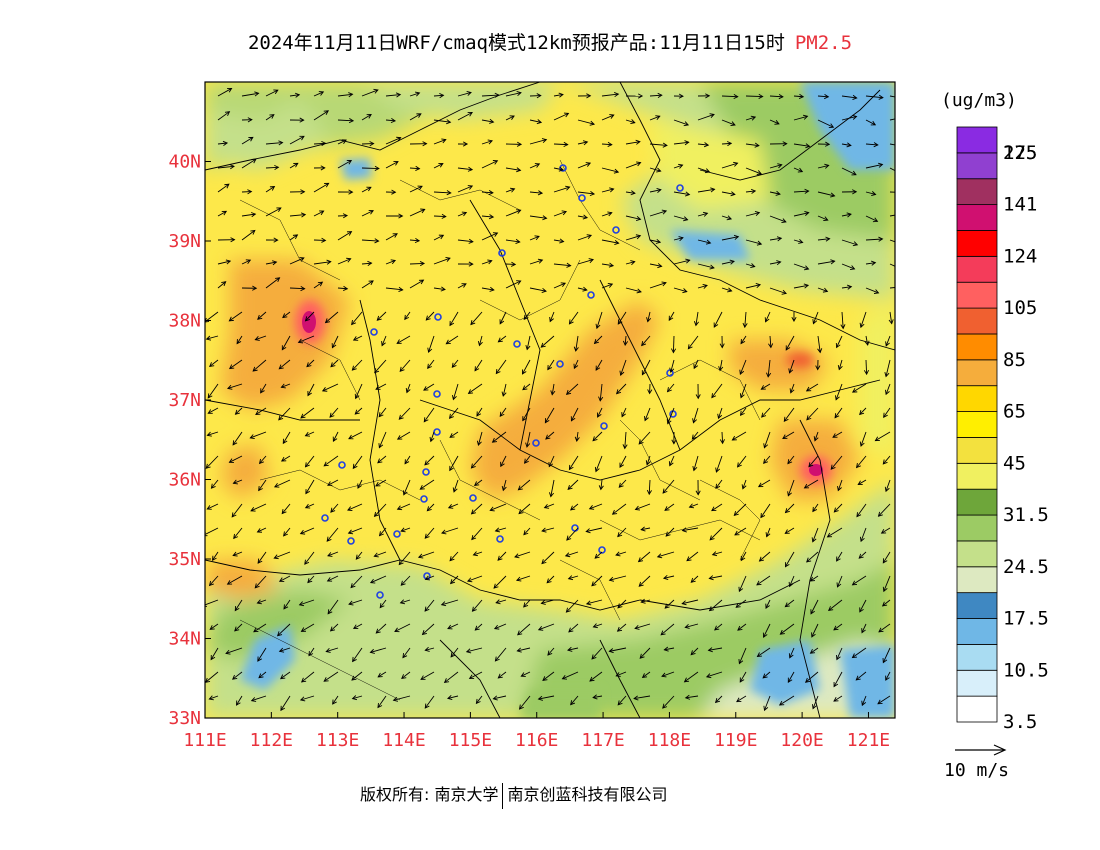  What do you see at coordinates (823, 43) in the screenshot?
I see `title-pollutant: PM2.5` at bounding box center [823, 43].